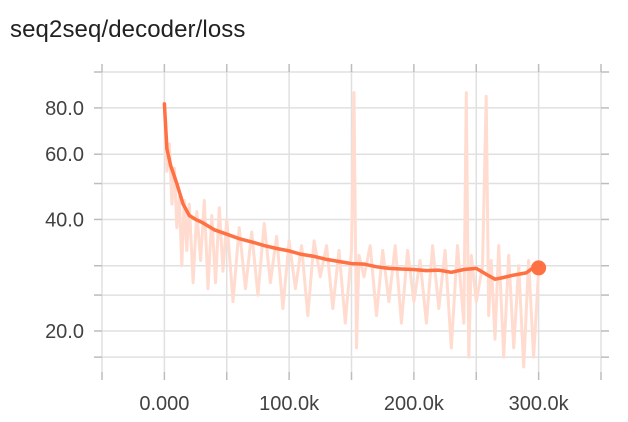 This screenshot has height=422, width=628. Describe the element at coordinates (539, 404) in the screenshot. I see `x-tick-label: 300.0k` at that location.